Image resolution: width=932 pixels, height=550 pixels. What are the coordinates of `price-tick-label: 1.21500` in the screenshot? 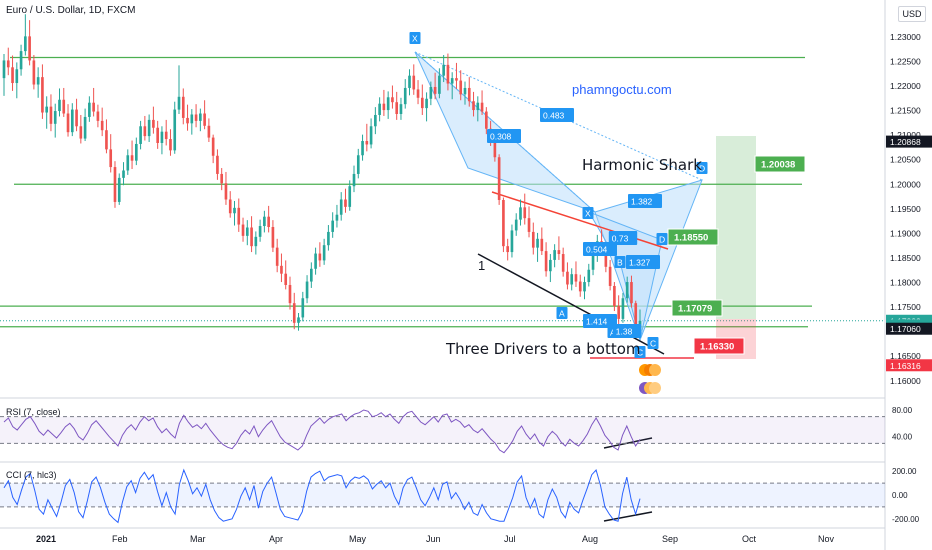 It's located at (905, 111).